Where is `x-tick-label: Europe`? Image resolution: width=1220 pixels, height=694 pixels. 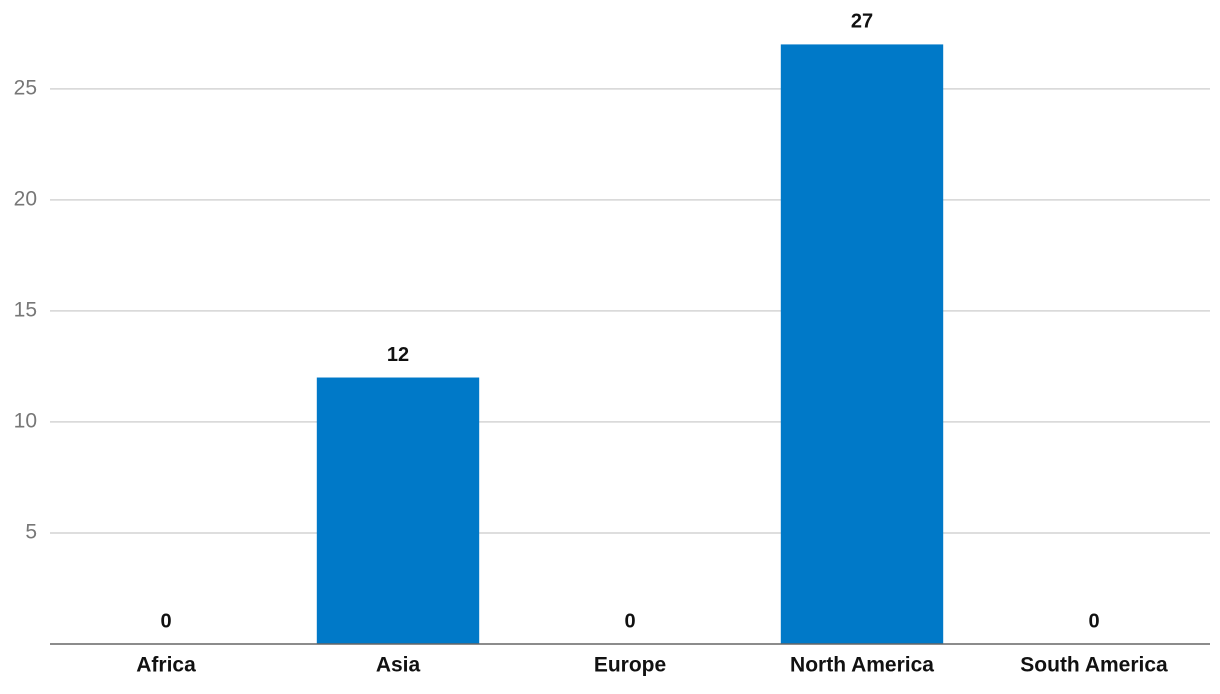
x-tick-label: Europe is located at coordinates (630, 665).